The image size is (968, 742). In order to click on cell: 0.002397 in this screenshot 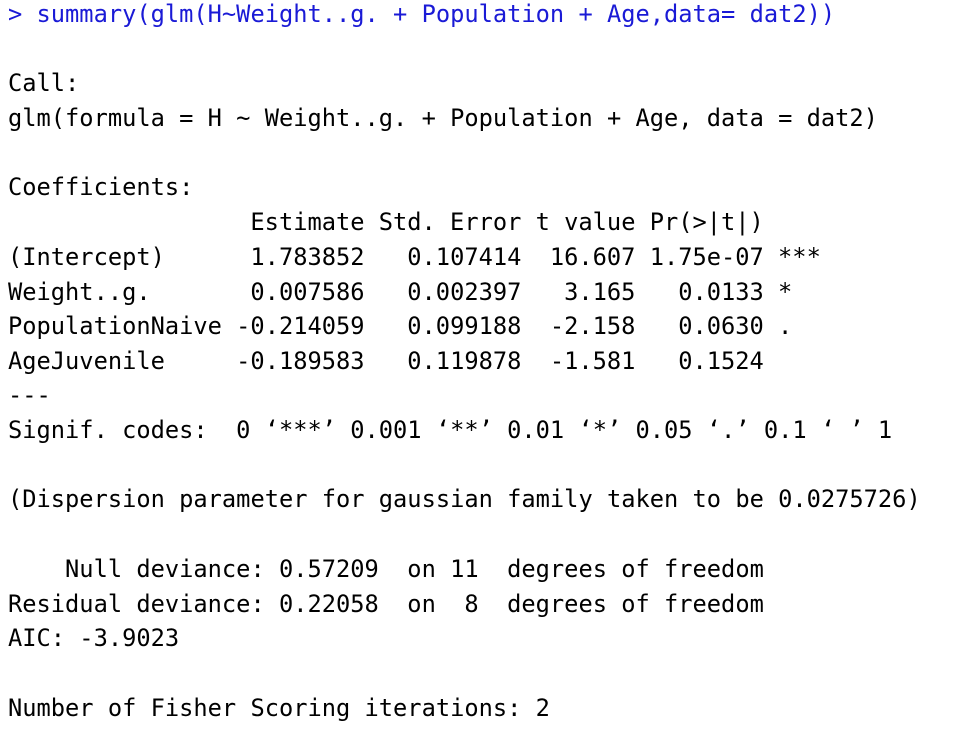, I will do `click(464, 291)`.